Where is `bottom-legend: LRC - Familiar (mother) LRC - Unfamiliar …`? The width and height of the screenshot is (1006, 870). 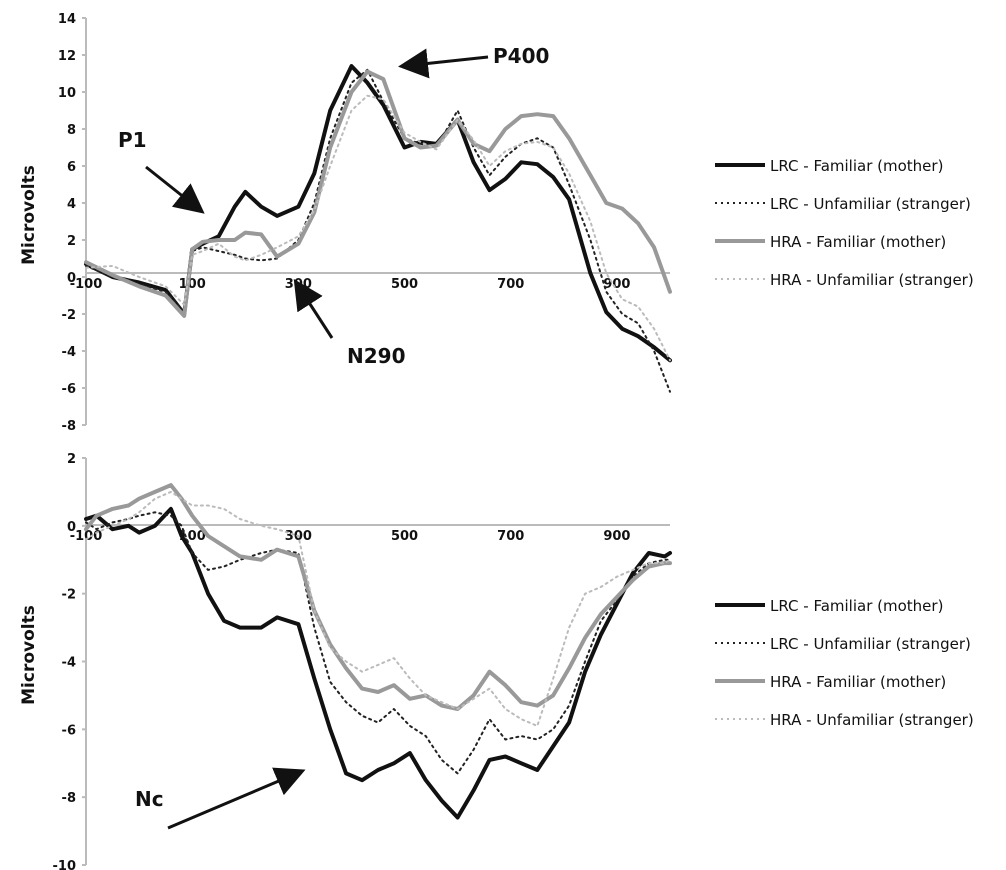 bottom-legend: LRC - Familiar (mother) LRC - Unfamiliar … is located at coordinates (844, 663).